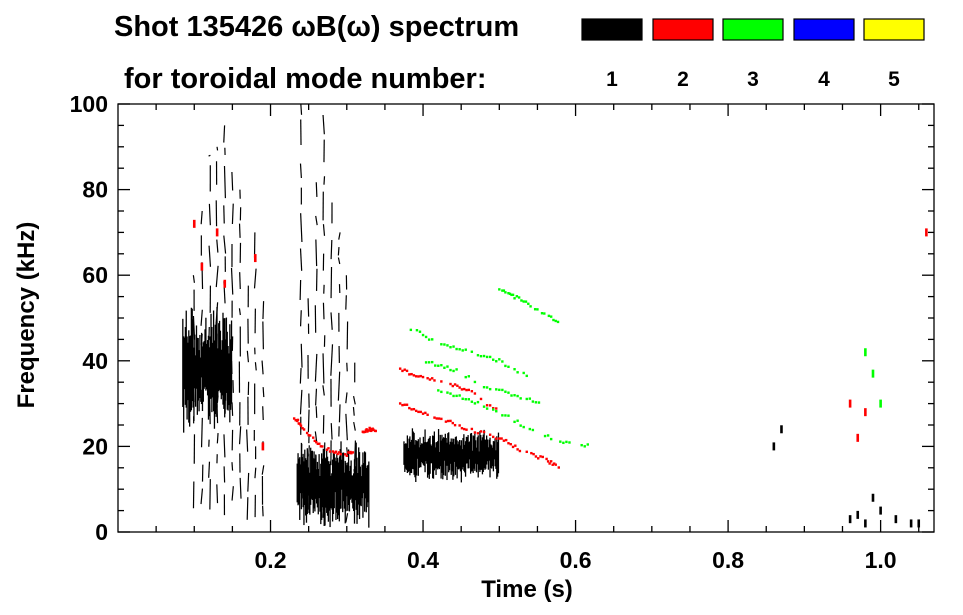 The image size is (963, 615). What do you see at coordinates (95, 361) in the screenshot?
I see `y-tick-label: 40` at bounding box center [95, 361].